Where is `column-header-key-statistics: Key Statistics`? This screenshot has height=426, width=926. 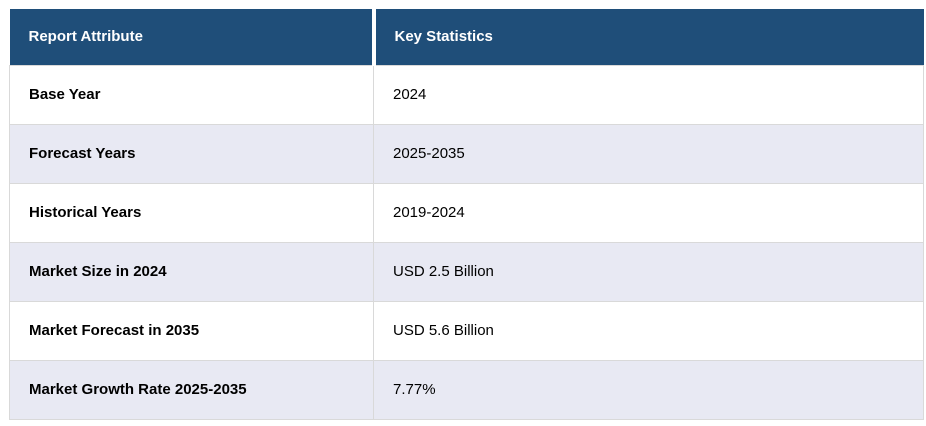
column-header-key-statistics: Key Statistics is located at coordinates (647, 37).